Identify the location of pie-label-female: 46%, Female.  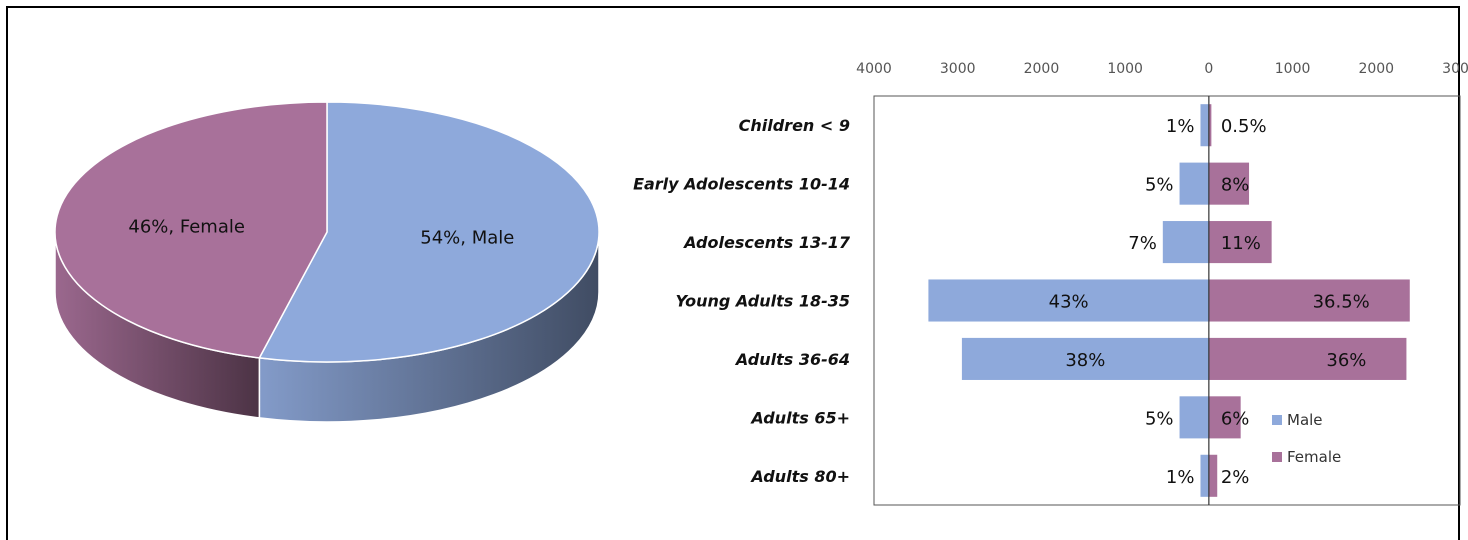
(186, 226).